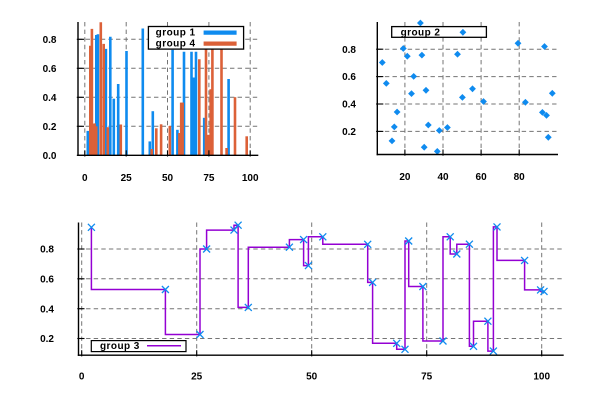 Image resolution: width=600 pixels, height=400 pixels. Describe the element at coordinates (405, 177) in the screenshot. I see `svg-text: 20` at that location.